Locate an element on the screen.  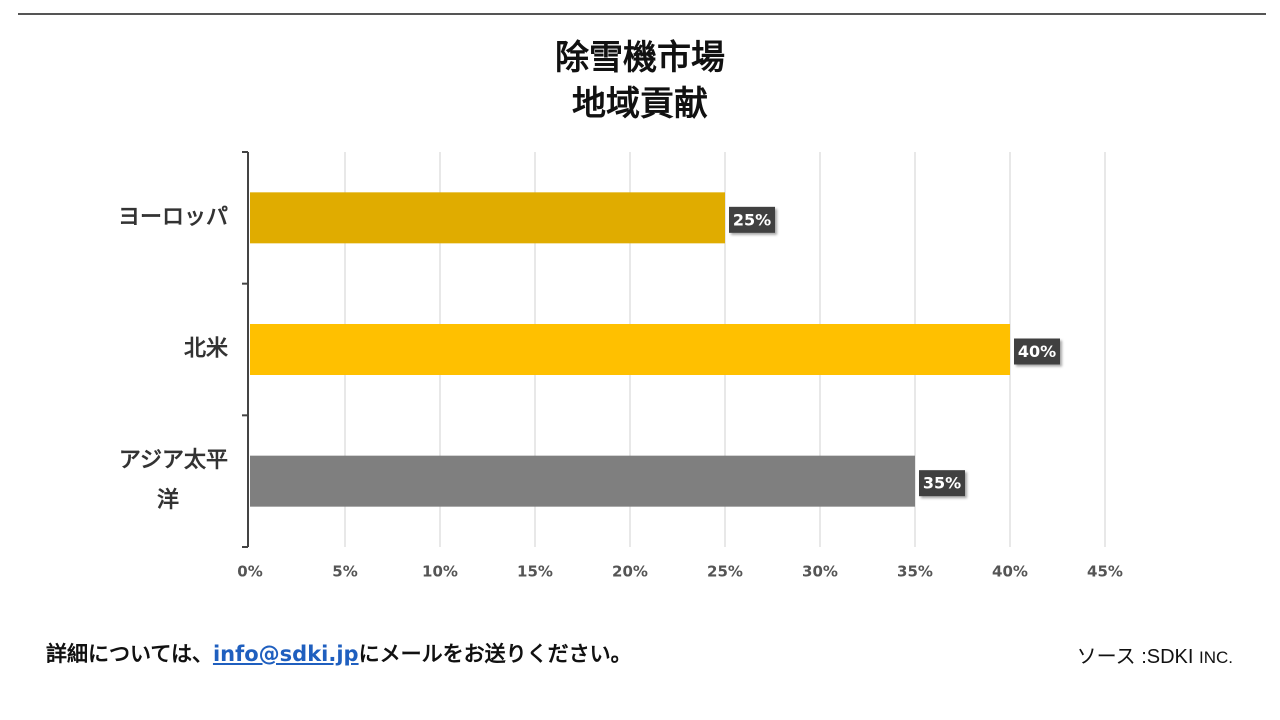
x-tick-label: 15% is located at coordinates (535, 572).